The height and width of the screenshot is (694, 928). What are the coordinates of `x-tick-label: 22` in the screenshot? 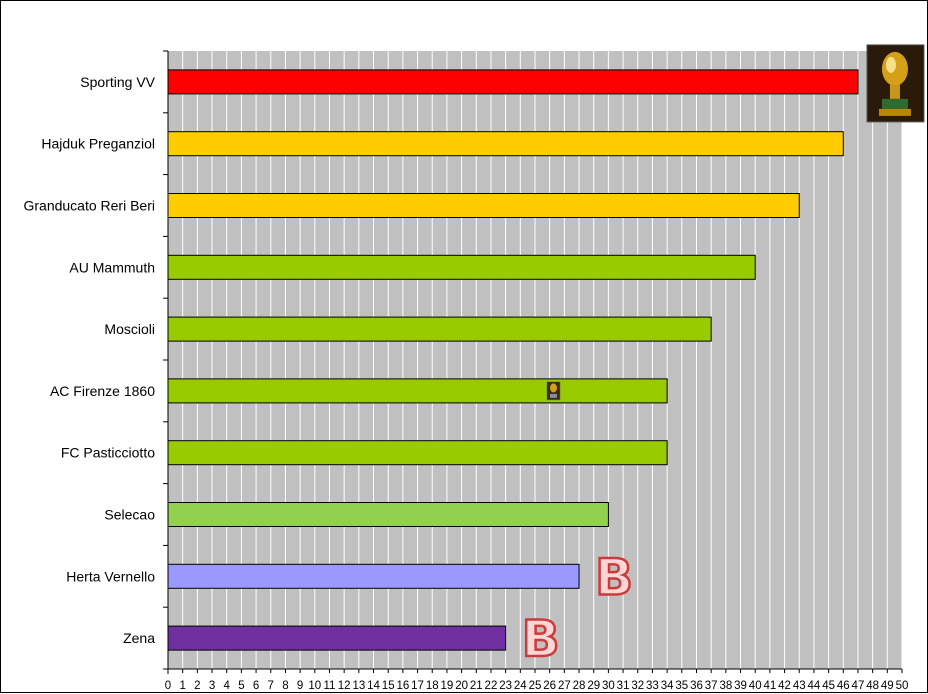 It's located at (491, 686).